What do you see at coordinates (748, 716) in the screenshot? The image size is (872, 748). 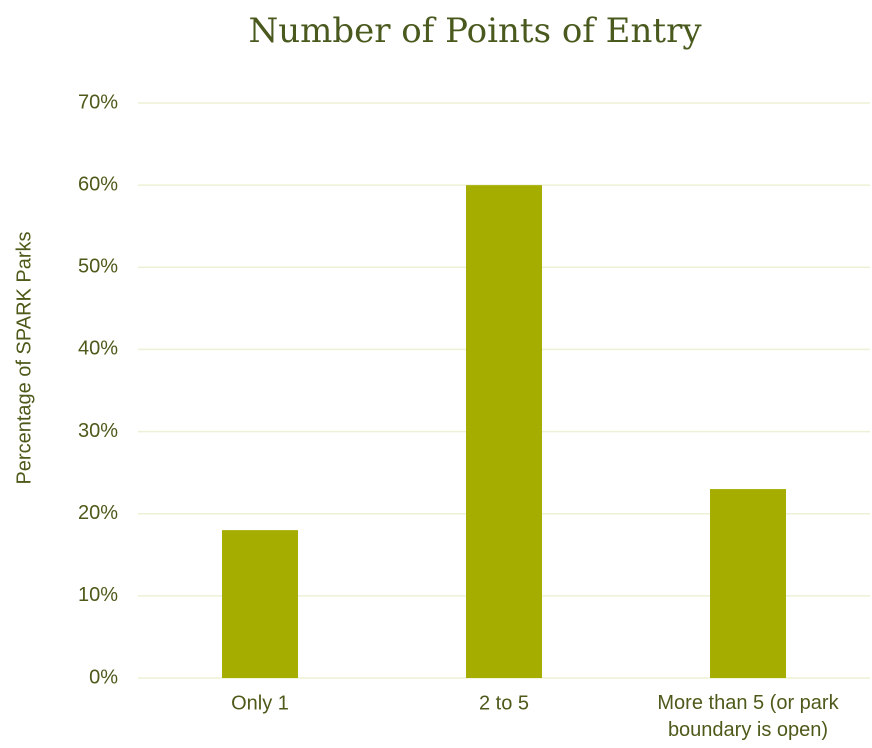 I see `x-tick-label: More than 5 (or park boundary is open)` at bounding box center [748, 716].